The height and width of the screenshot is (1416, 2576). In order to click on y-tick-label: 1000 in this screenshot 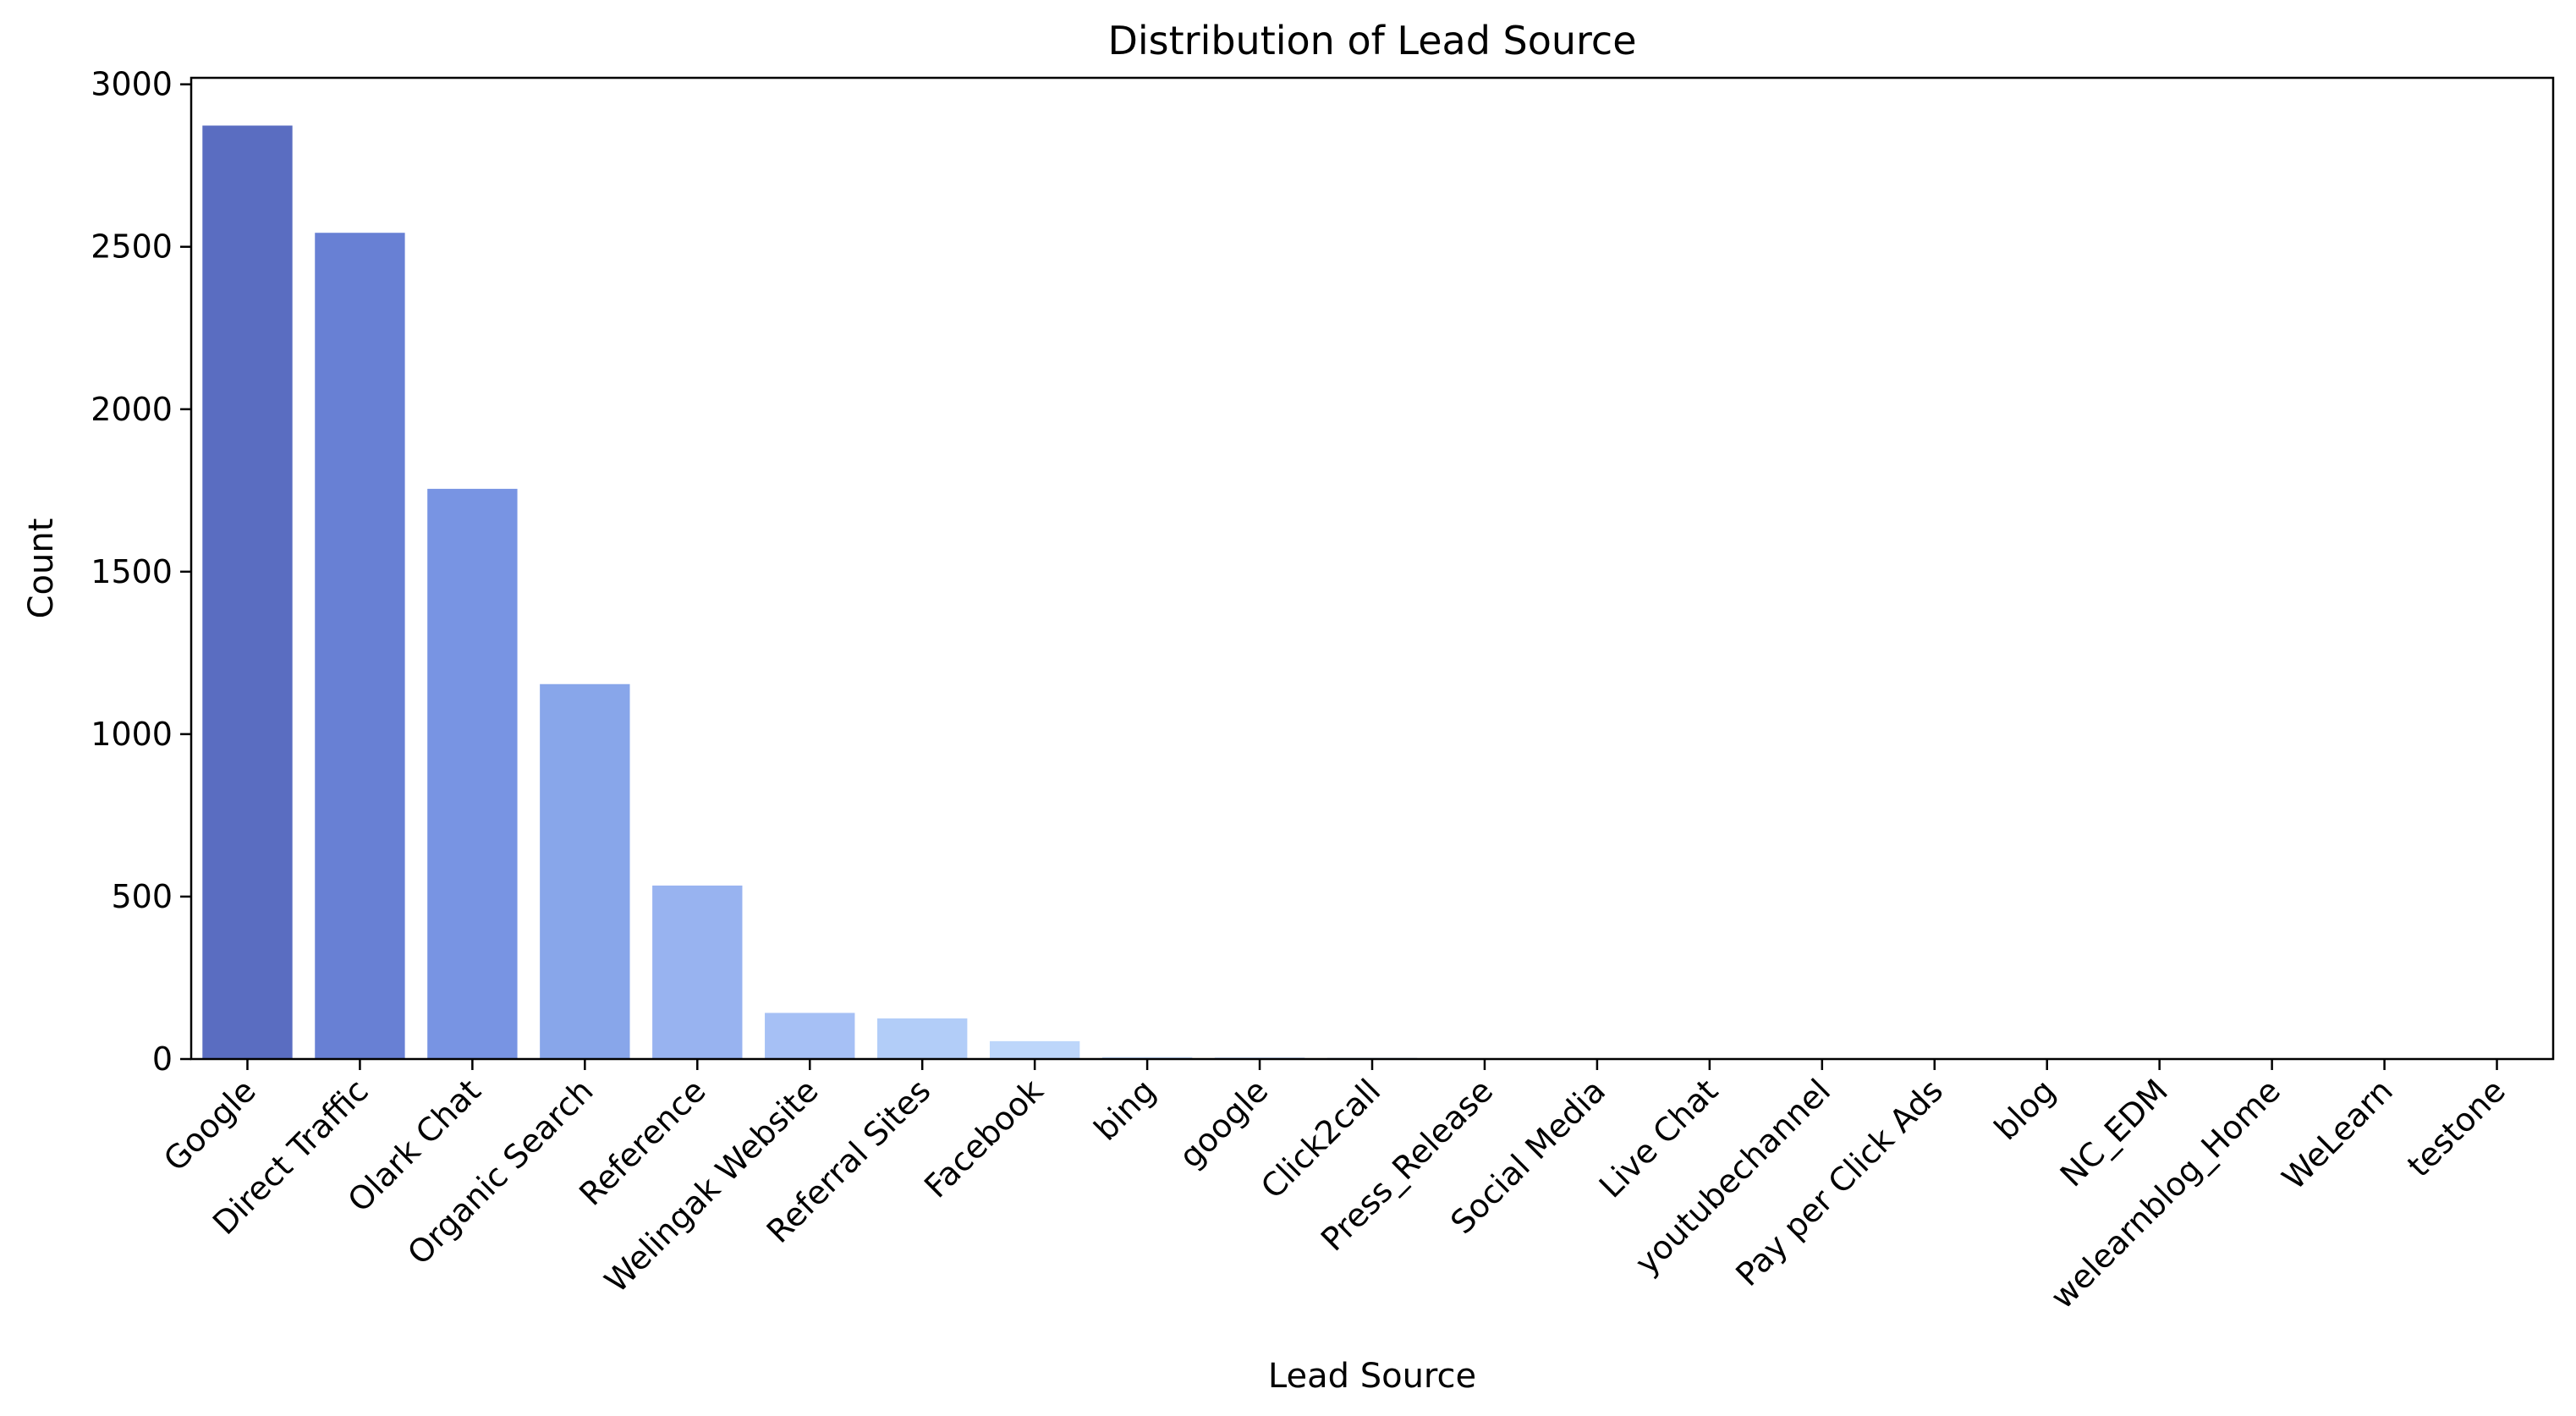, I will do `click(132, 734)`.